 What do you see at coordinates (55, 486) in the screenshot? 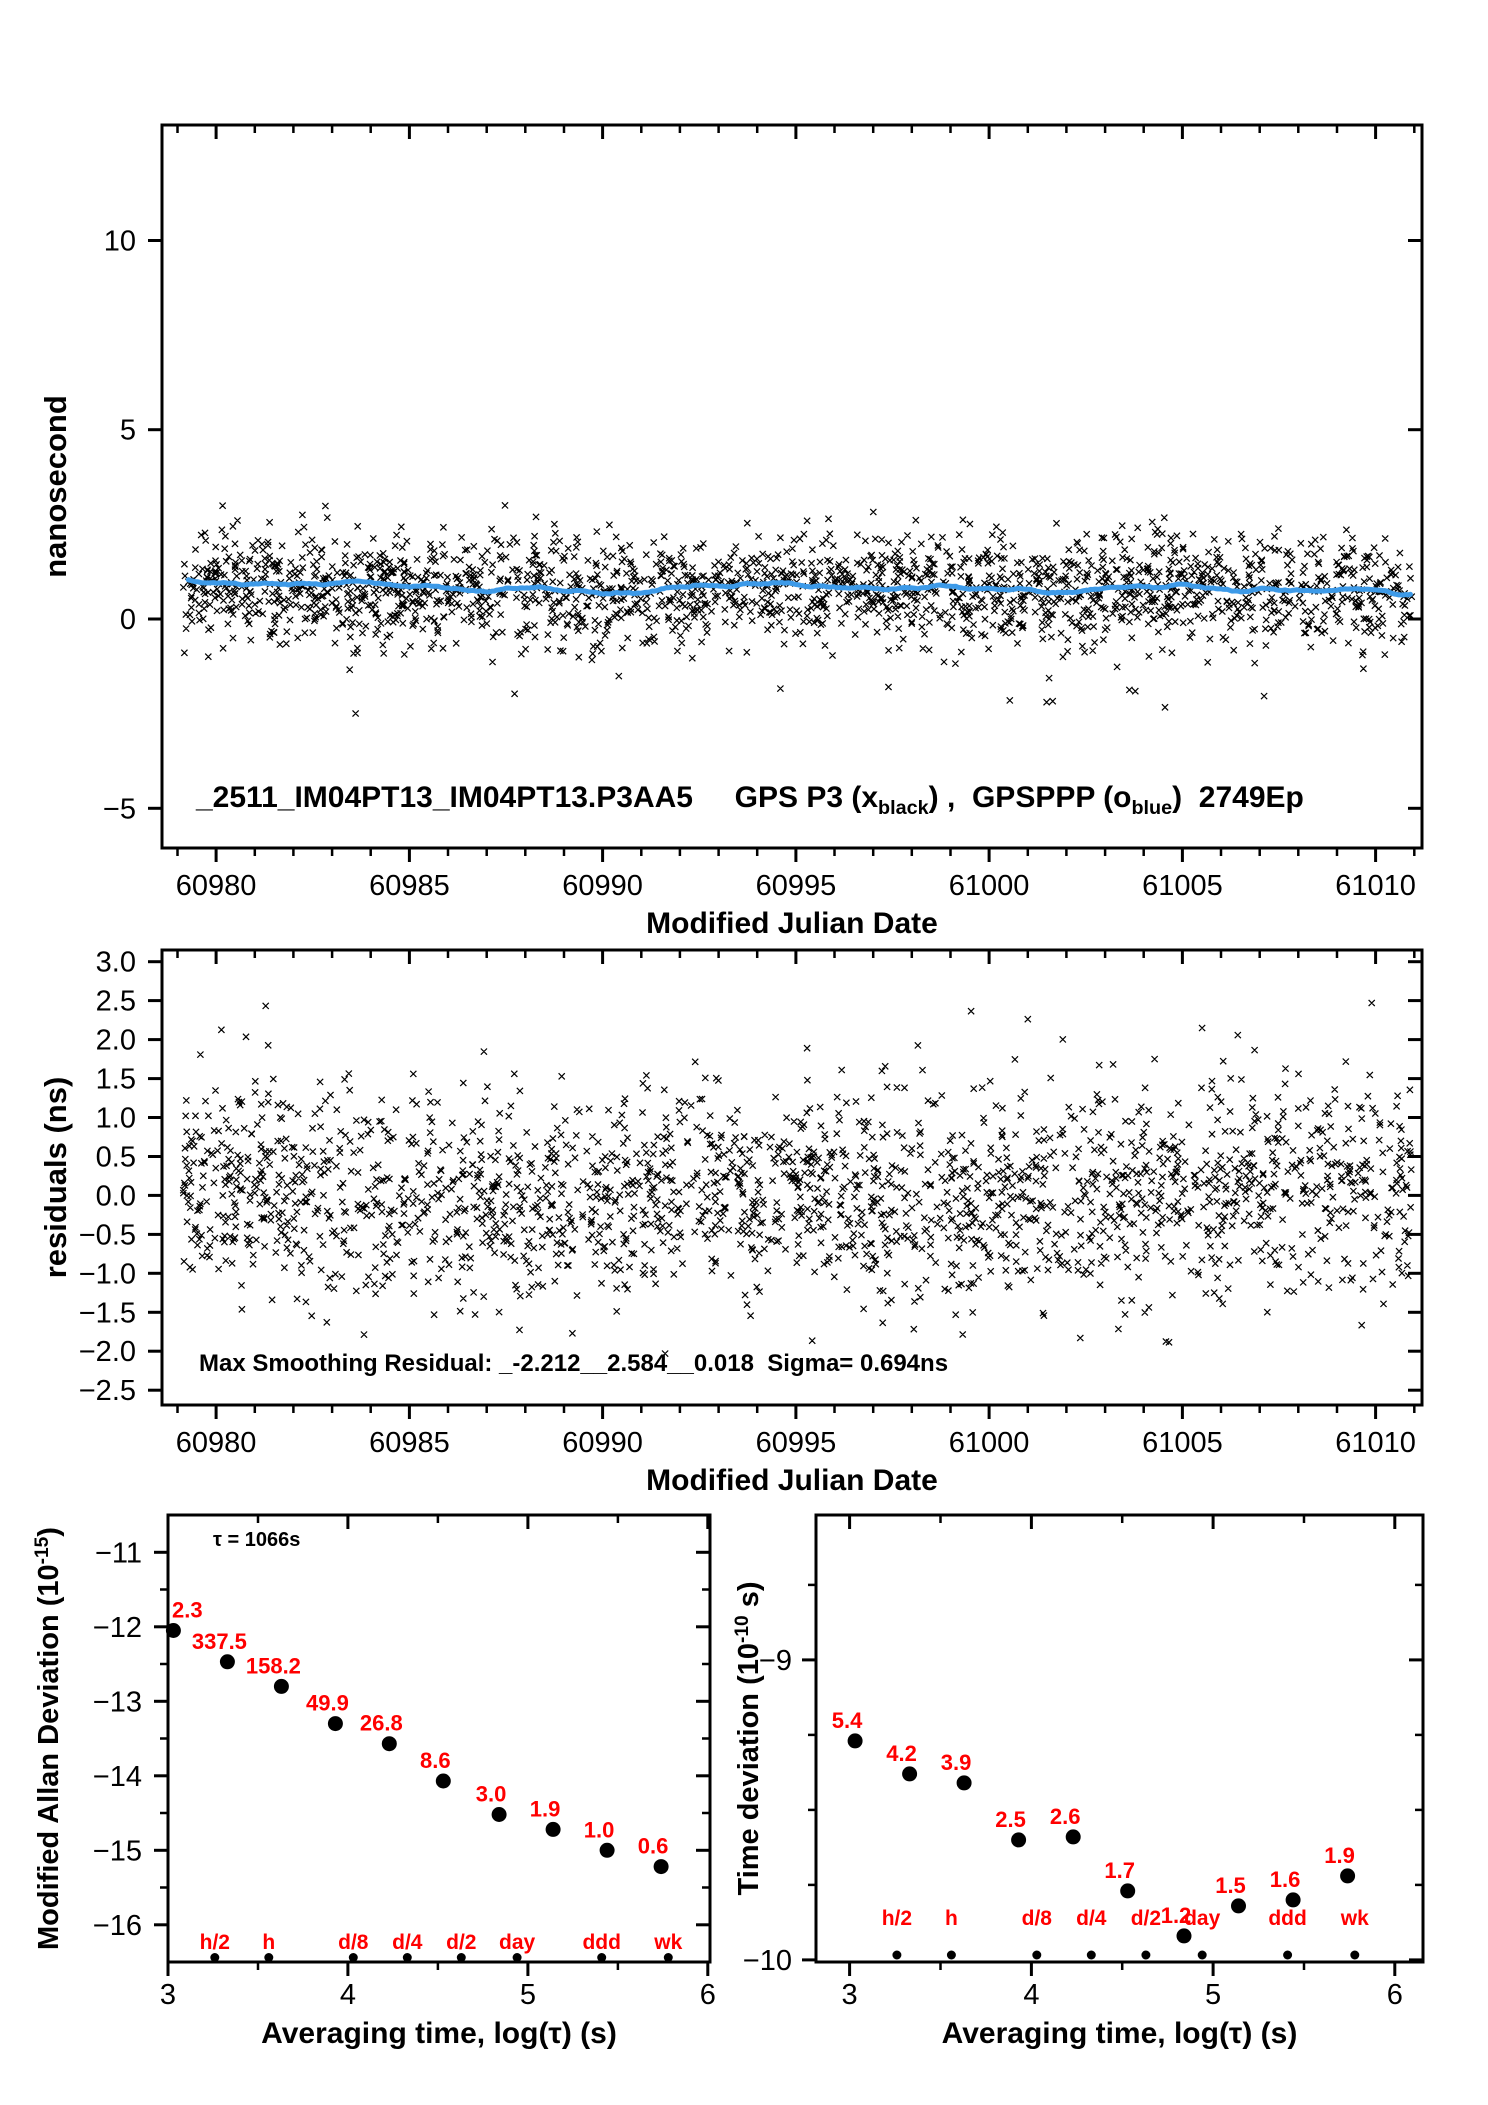
I see `y-axis-title: nanosecond` at bounding box center [55, 486].